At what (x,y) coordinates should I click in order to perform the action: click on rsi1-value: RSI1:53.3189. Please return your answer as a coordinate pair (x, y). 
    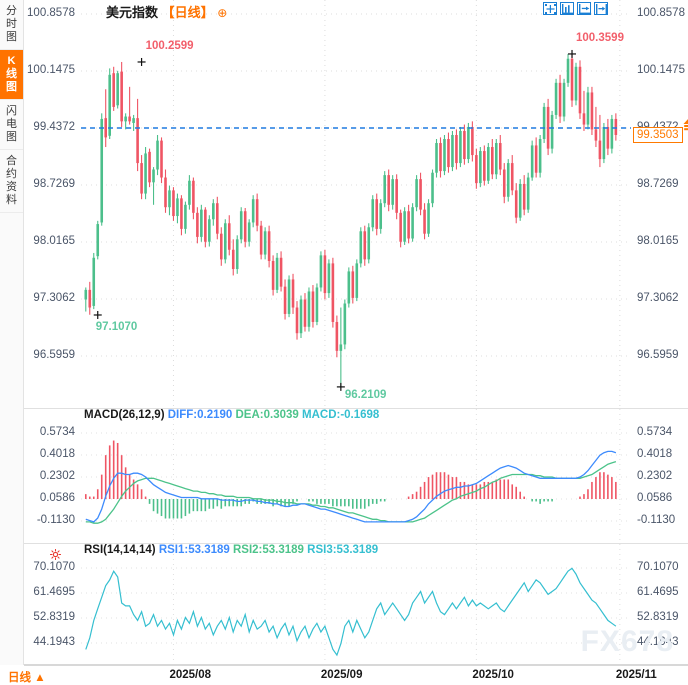
    Looking at the image, I should click on (194, 550).